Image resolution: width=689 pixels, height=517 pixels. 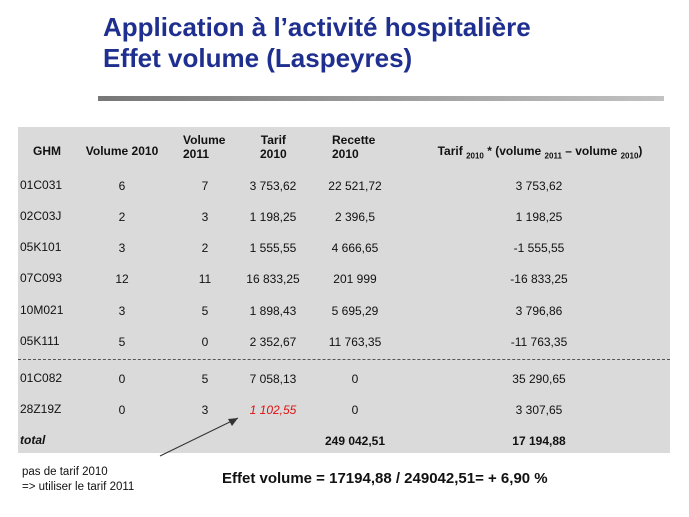 What do you see at coordinates (355, 342) in the screenshot?
I see `cell-recette-2010: 11 763,35` at bounding box center [355, 342].